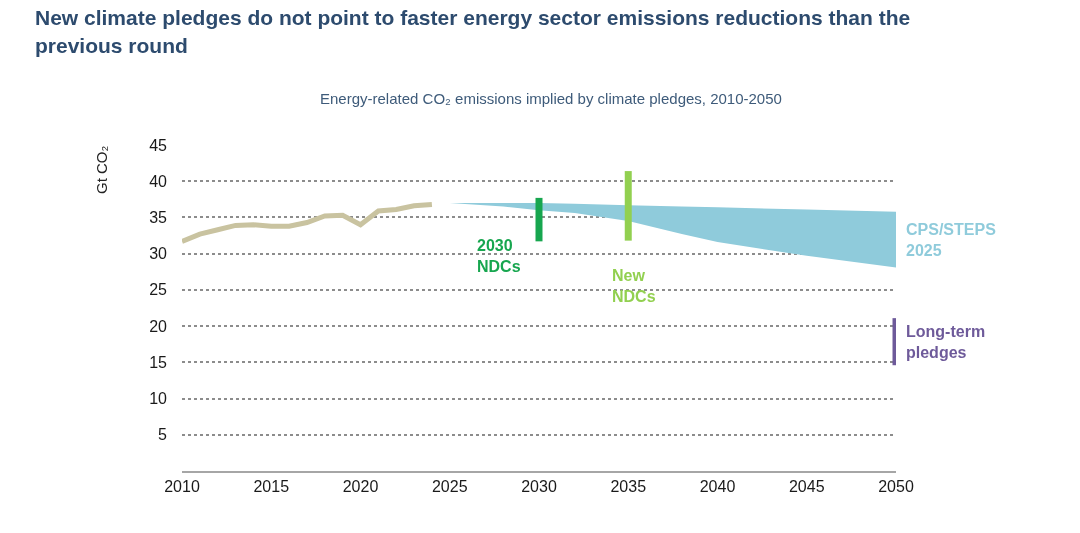  What do you see at coordinates (946, 342) in the screenshot?
I see `series-label: Long-term pledges` at bounding box center [946, 342].